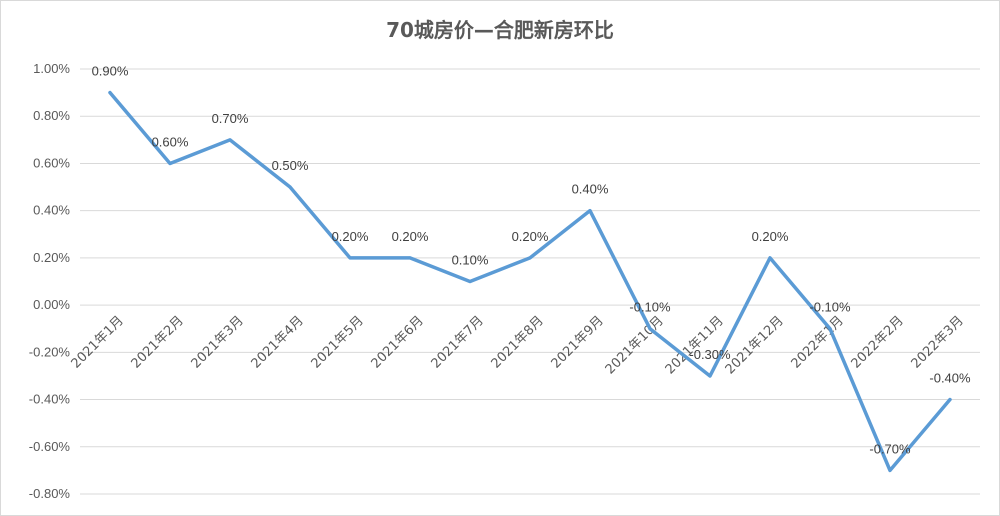  Describe the element at coordinates (458, 342) in the screenshot. I see `x-tick-label: 2021年7月` at that location.